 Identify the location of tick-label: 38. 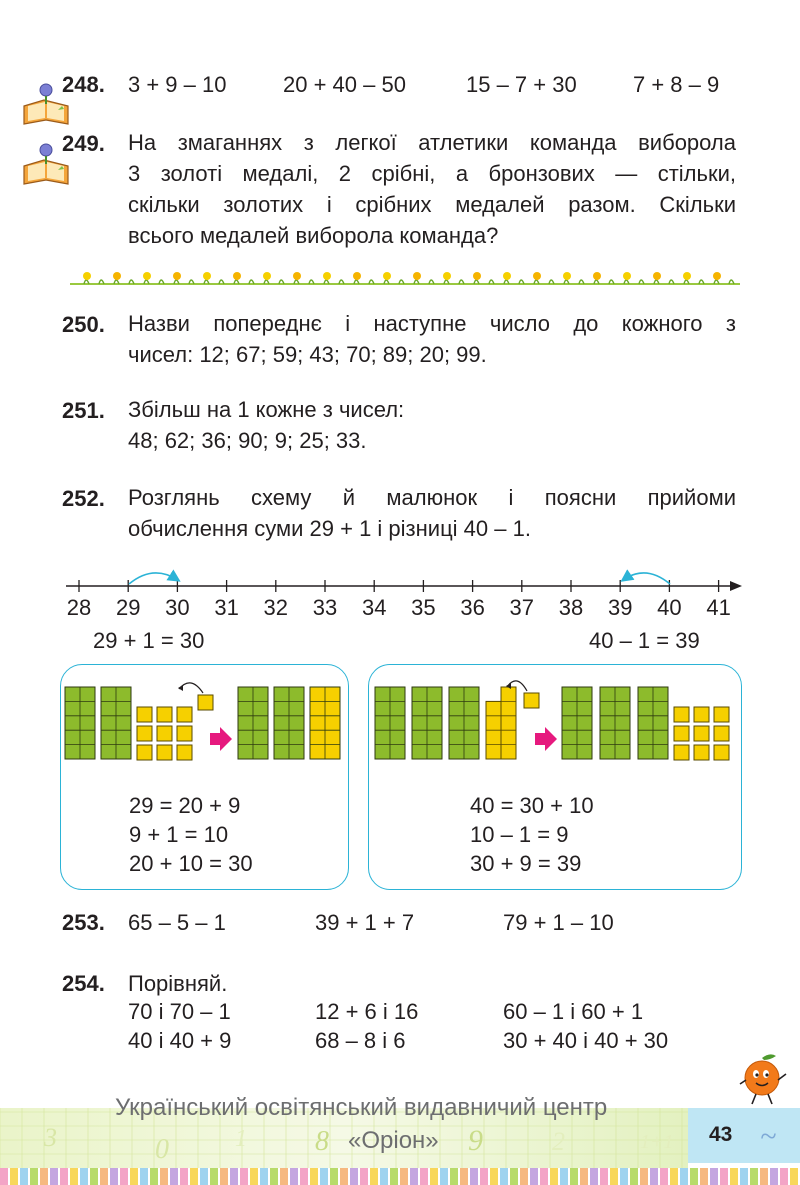
(571, 607).